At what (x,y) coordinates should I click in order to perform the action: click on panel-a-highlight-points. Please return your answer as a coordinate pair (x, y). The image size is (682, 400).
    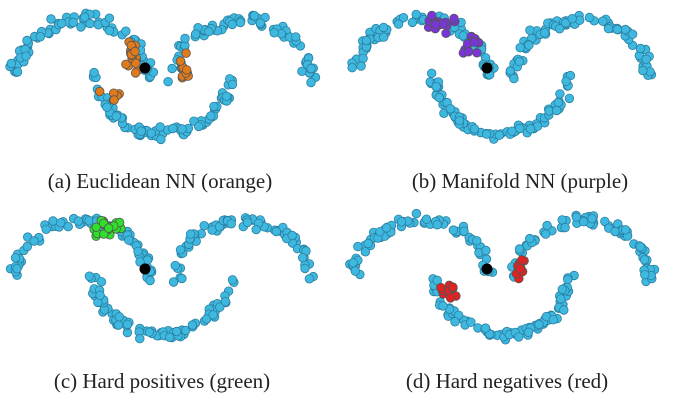
    Looking at the image, I should click on (143, 71).